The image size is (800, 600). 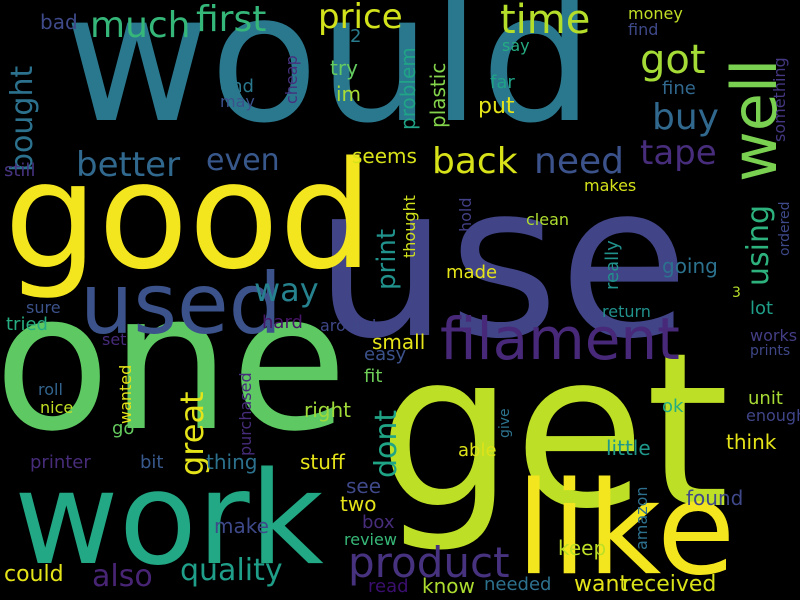 I want to click on word-price: price, so click(x=360, y=18).